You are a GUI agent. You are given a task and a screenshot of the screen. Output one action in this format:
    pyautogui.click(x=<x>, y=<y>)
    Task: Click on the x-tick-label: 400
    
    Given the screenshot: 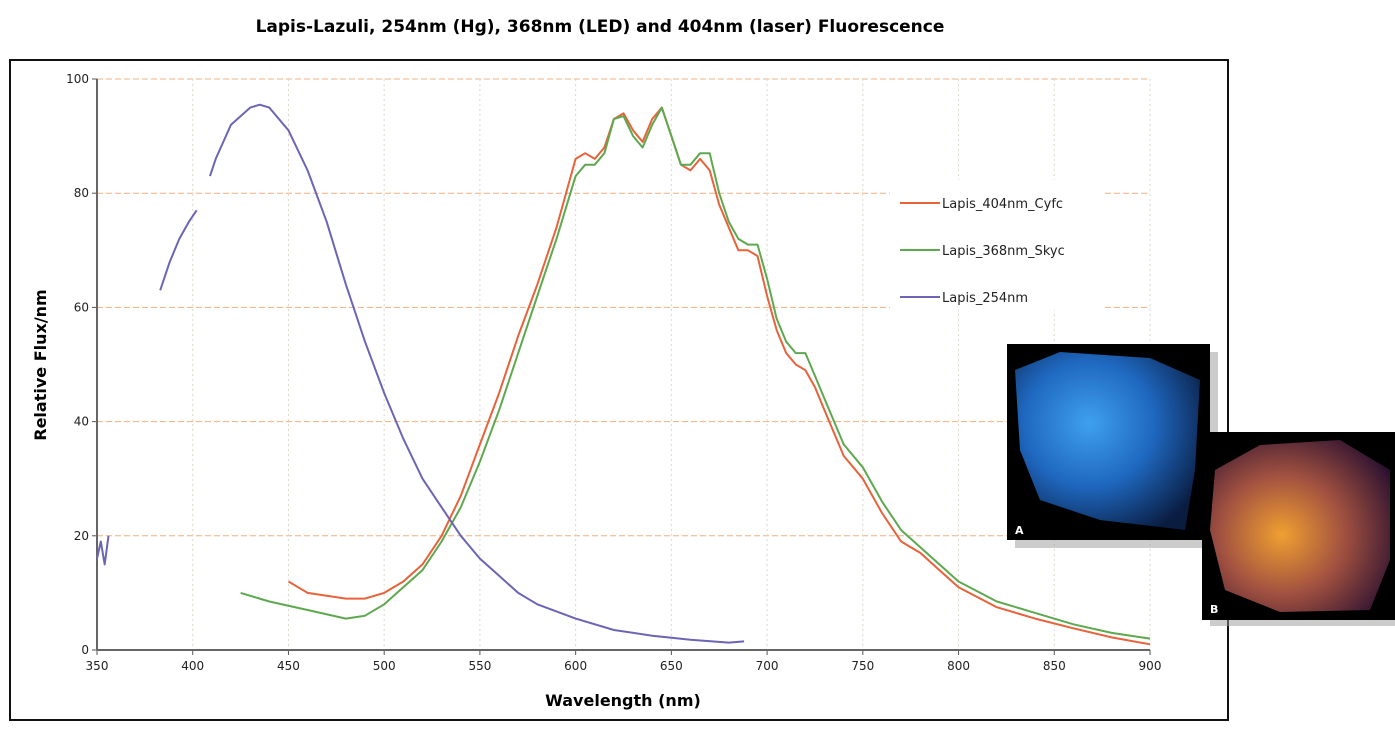 What is the action you would take?
    pyautogui.click(x=192, y=666)
    